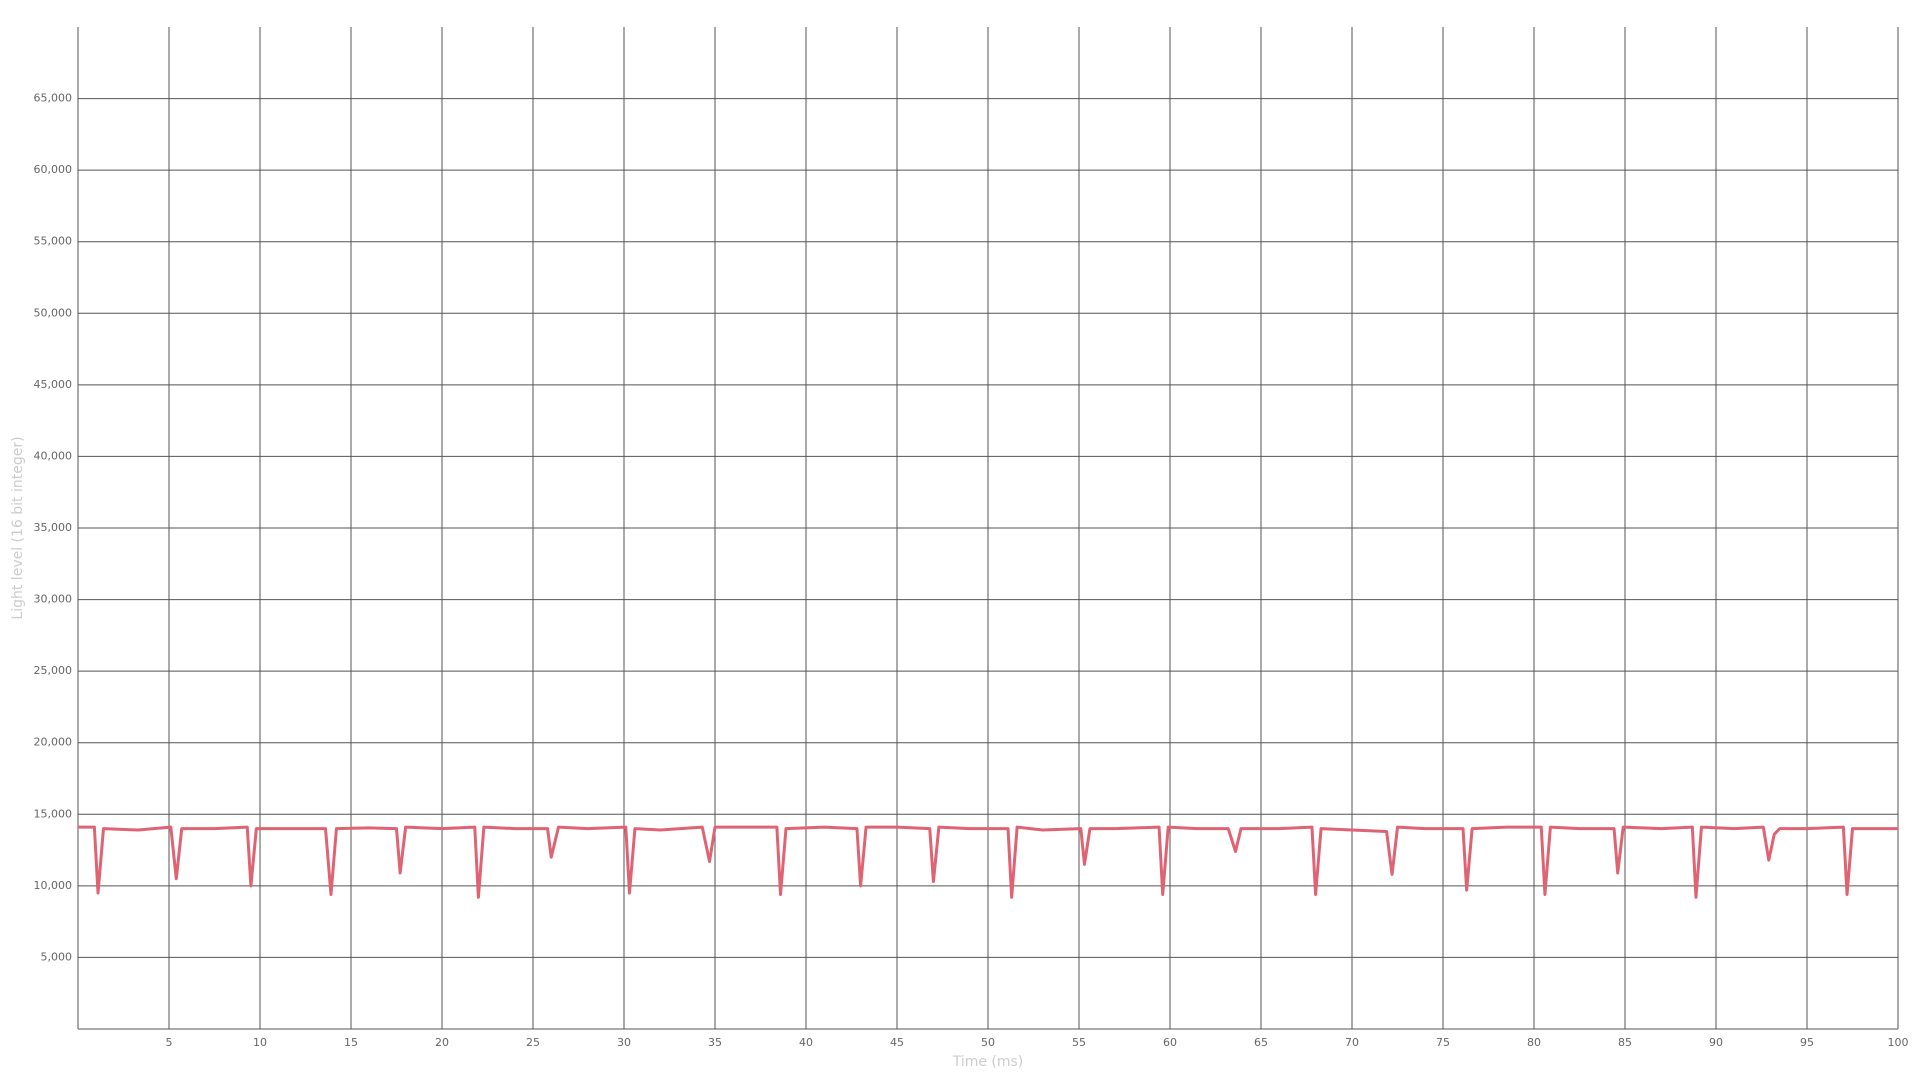 This screenshot has width=1920, height=1080. I want to click on y-tick-label: 30,000, so click(53, 599).